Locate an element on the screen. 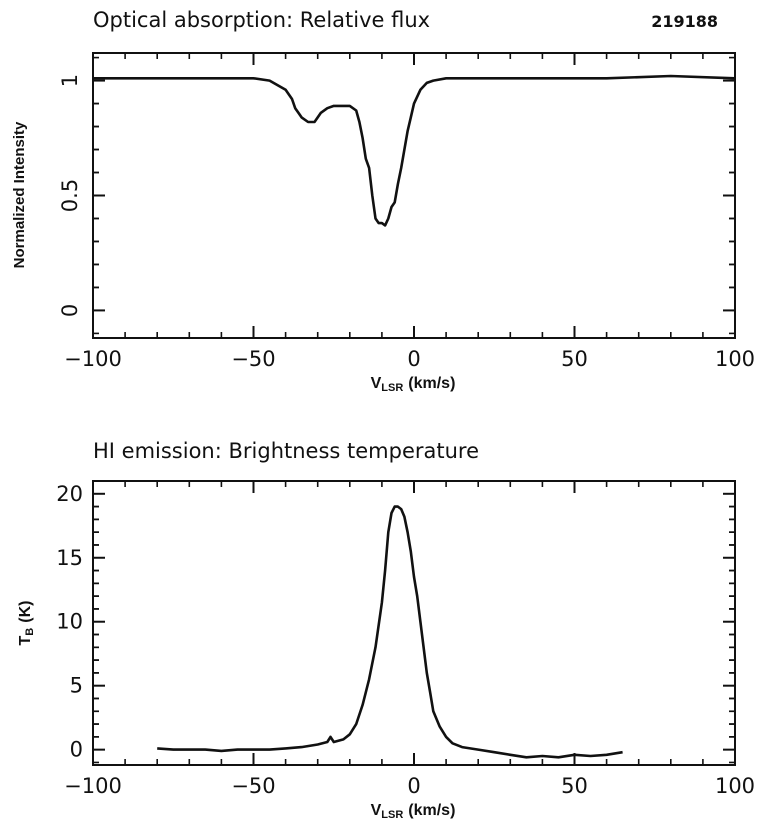 The height and width of the screenshot is (829, 762). emission-y-axis-label: TB (K) is located at coordinates (26, 623).